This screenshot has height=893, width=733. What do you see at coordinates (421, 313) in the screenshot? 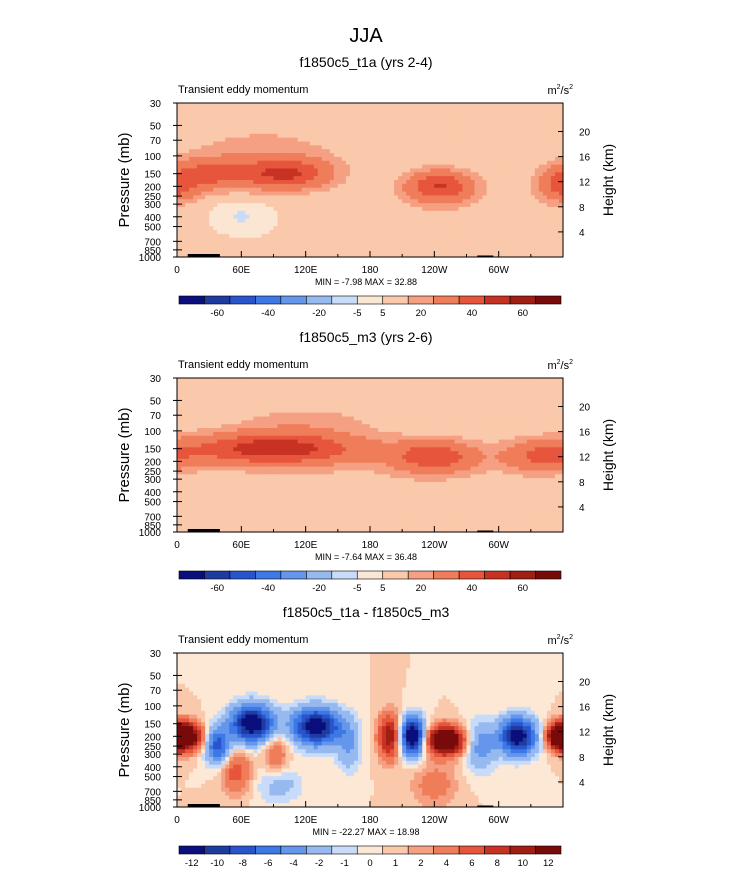
I see `colorbar-label: 20` at bounding box center [421, 313].